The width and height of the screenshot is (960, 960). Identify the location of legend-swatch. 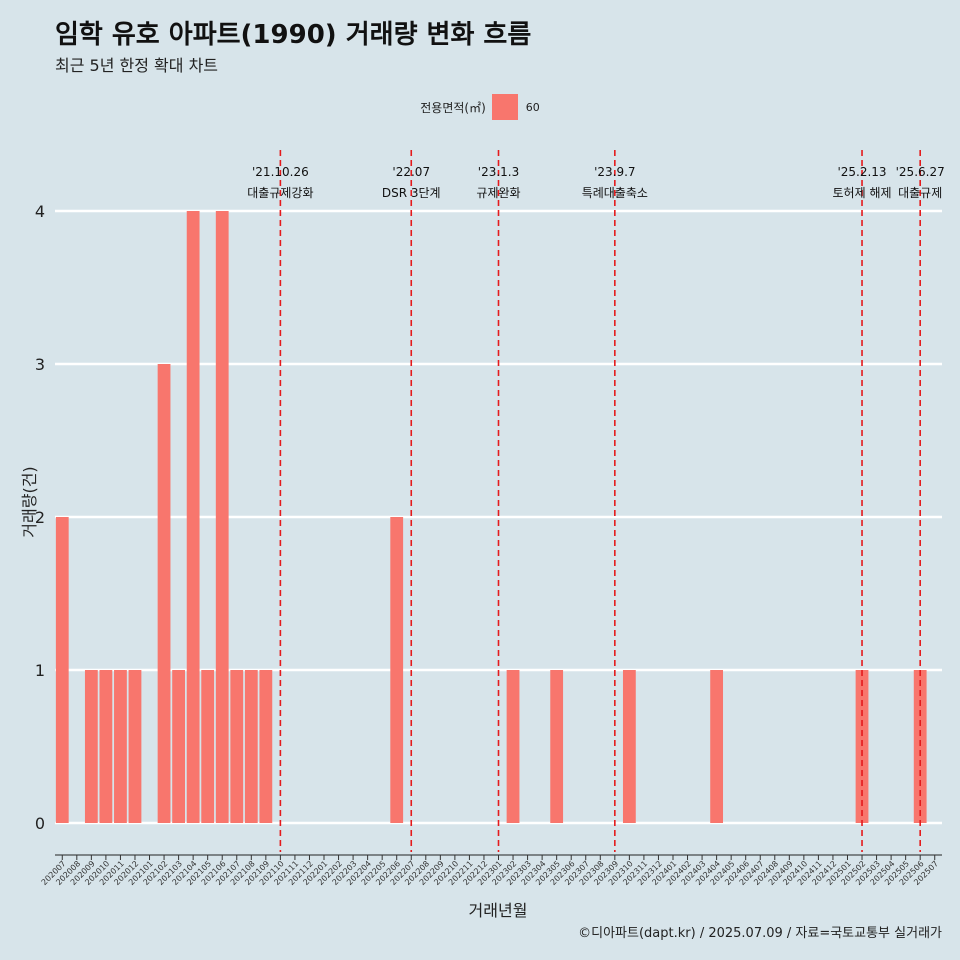
(504, 107).